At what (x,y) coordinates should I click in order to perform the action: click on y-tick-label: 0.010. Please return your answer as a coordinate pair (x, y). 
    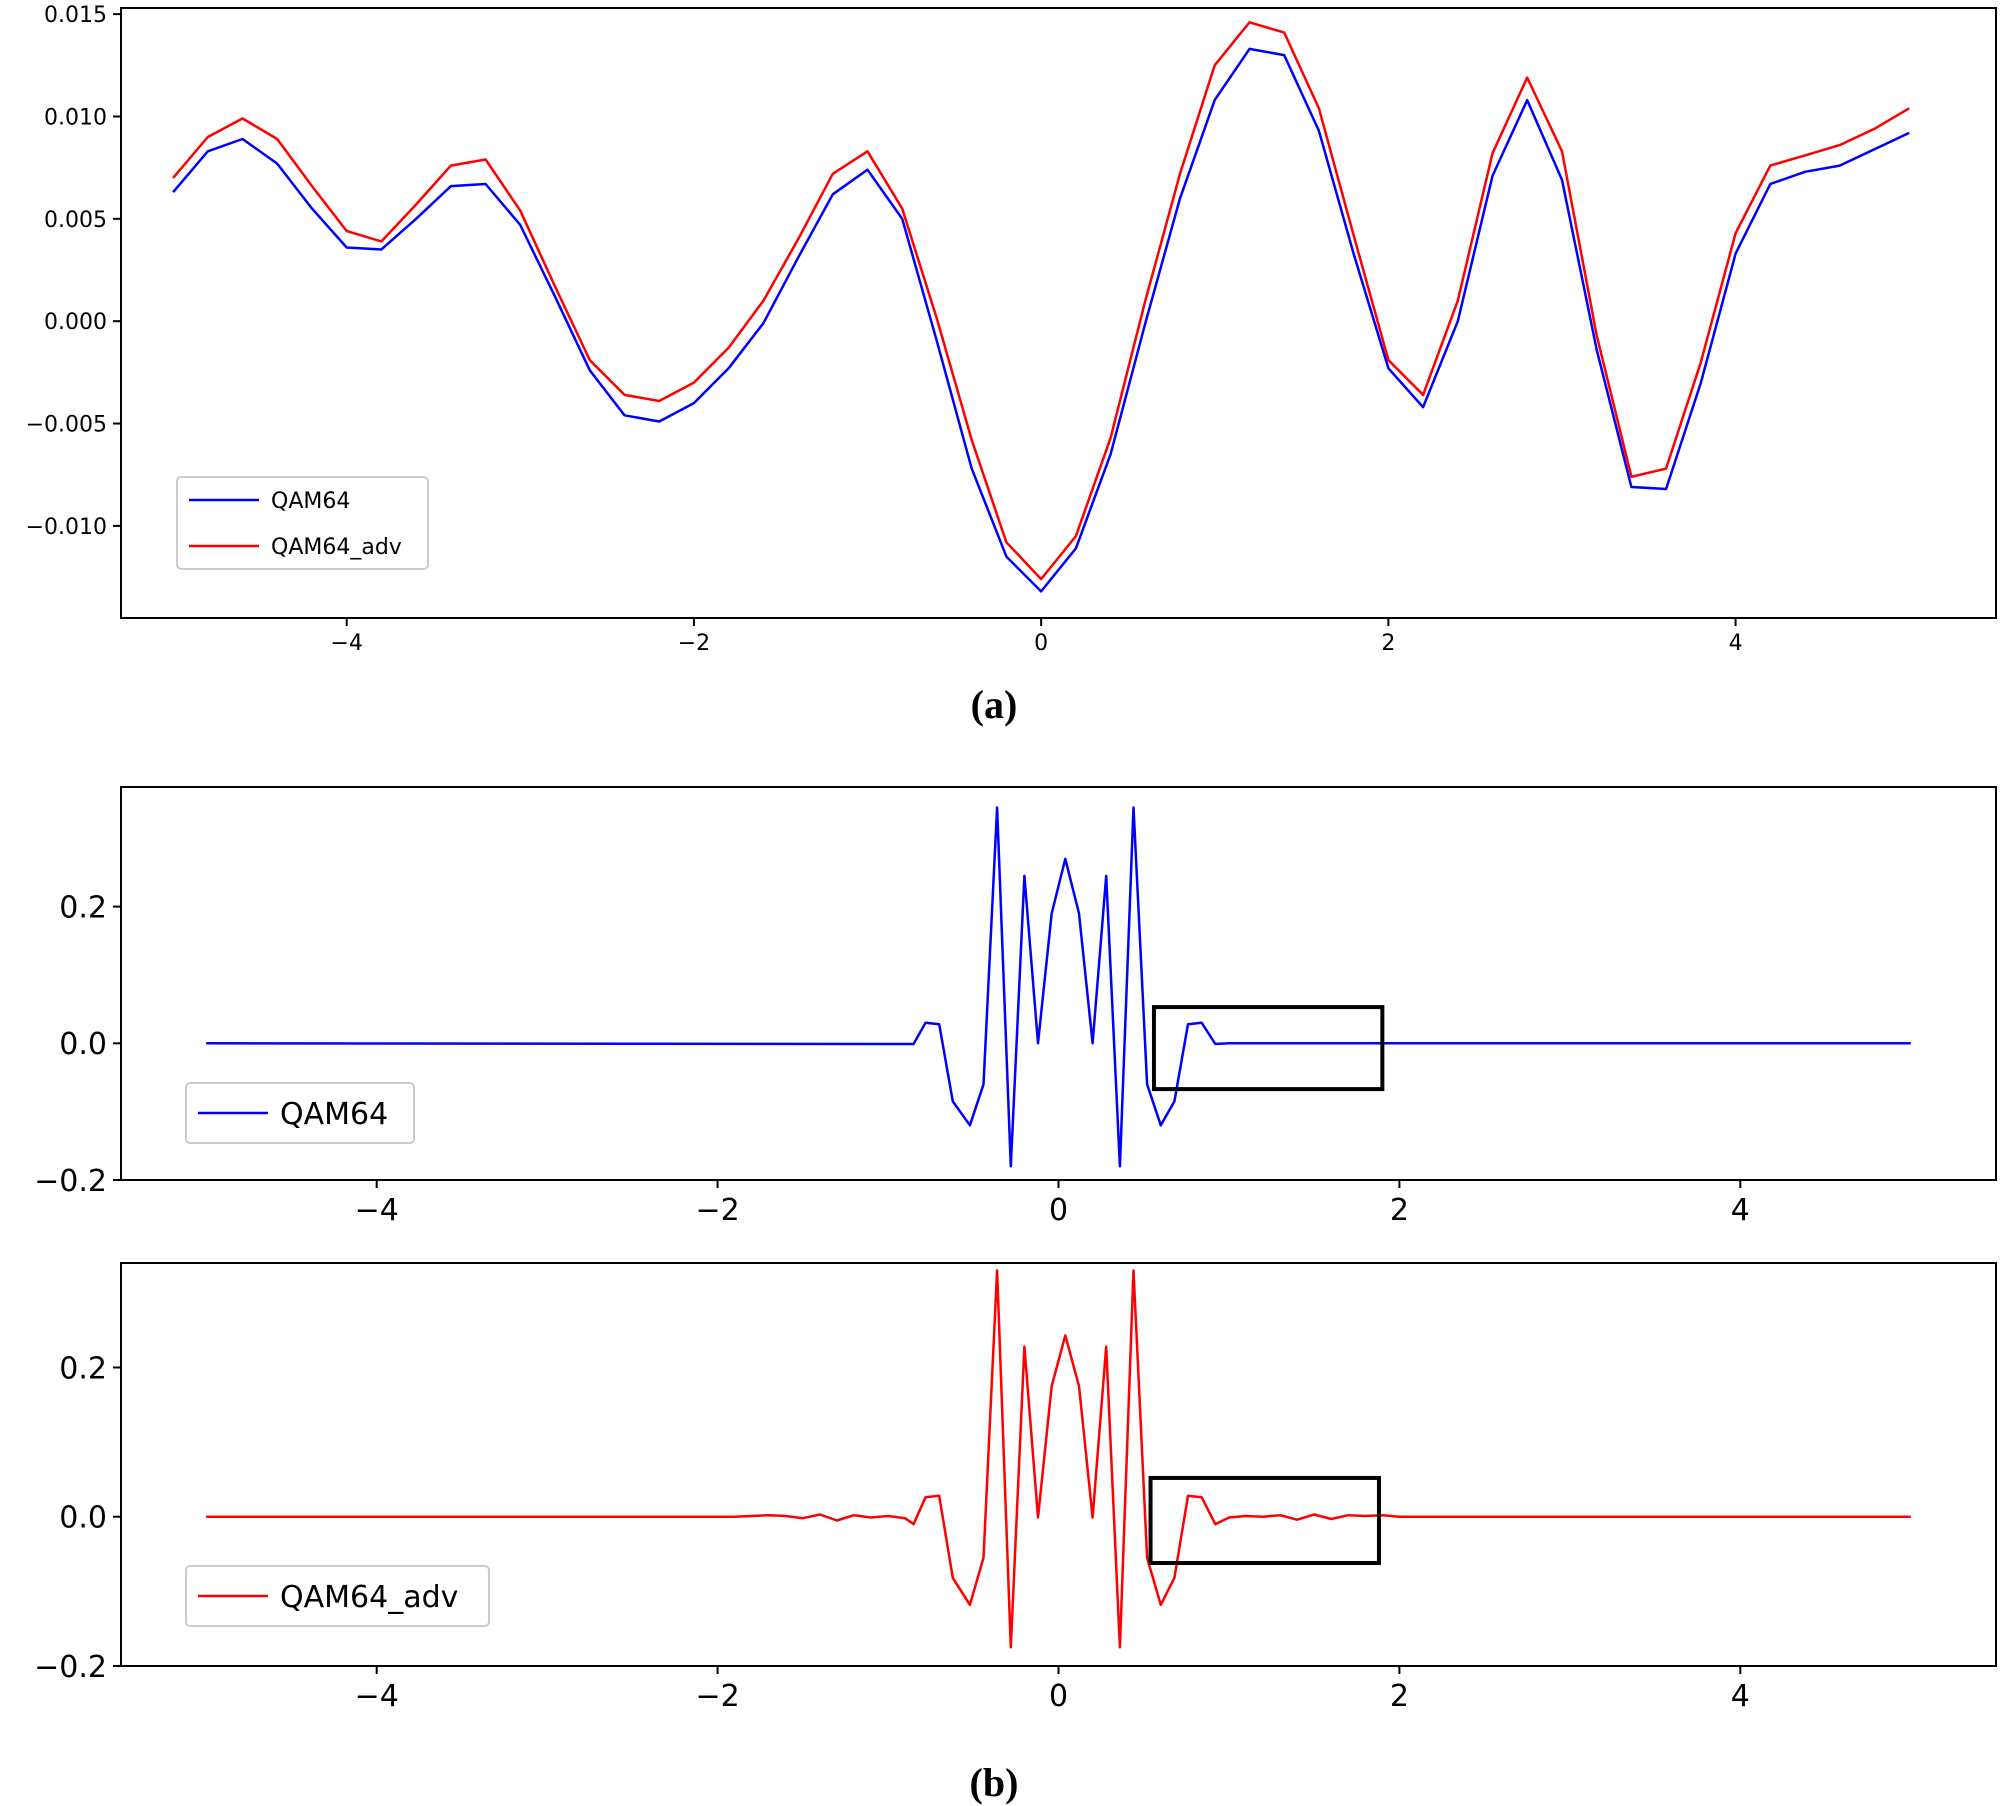
    Looking at the image, I should click on (75, 117).